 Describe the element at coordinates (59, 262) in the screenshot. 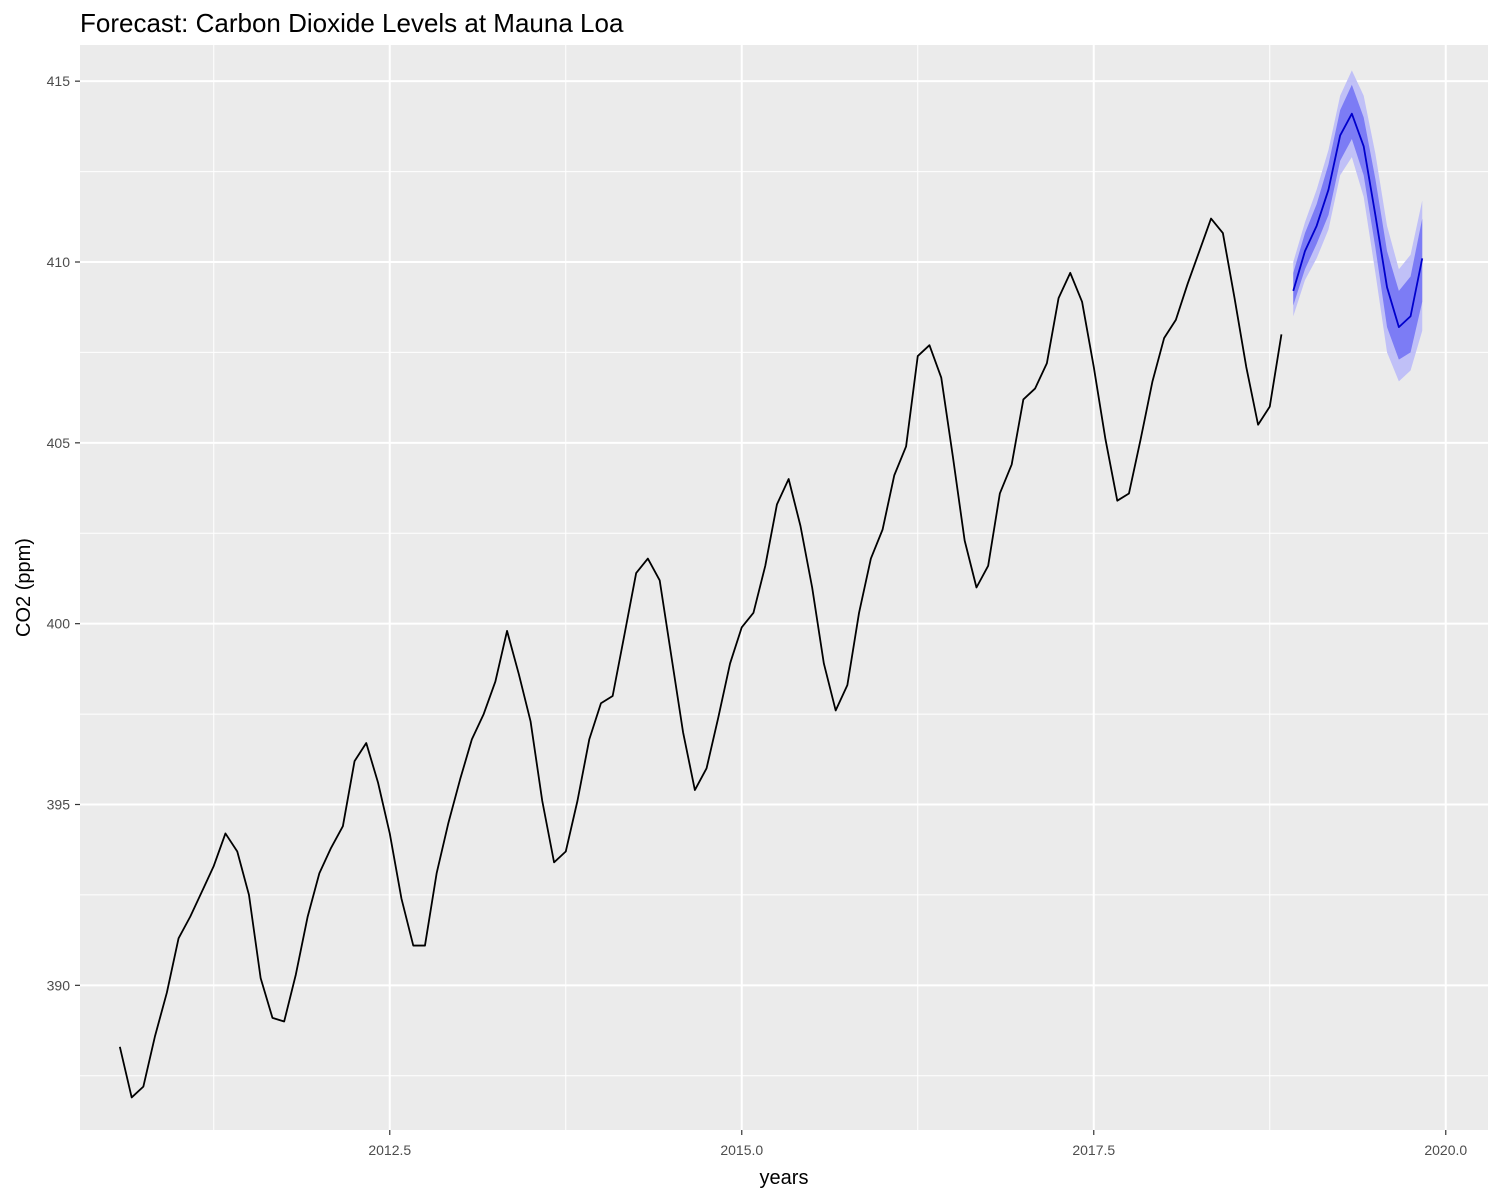

I see `y-tick-label: 410` at that location.